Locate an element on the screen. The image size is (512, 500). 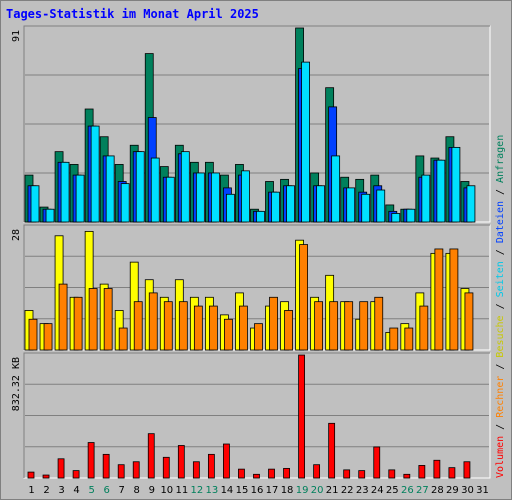
legend-segment: Volumen is located at coordinates (500, 457).